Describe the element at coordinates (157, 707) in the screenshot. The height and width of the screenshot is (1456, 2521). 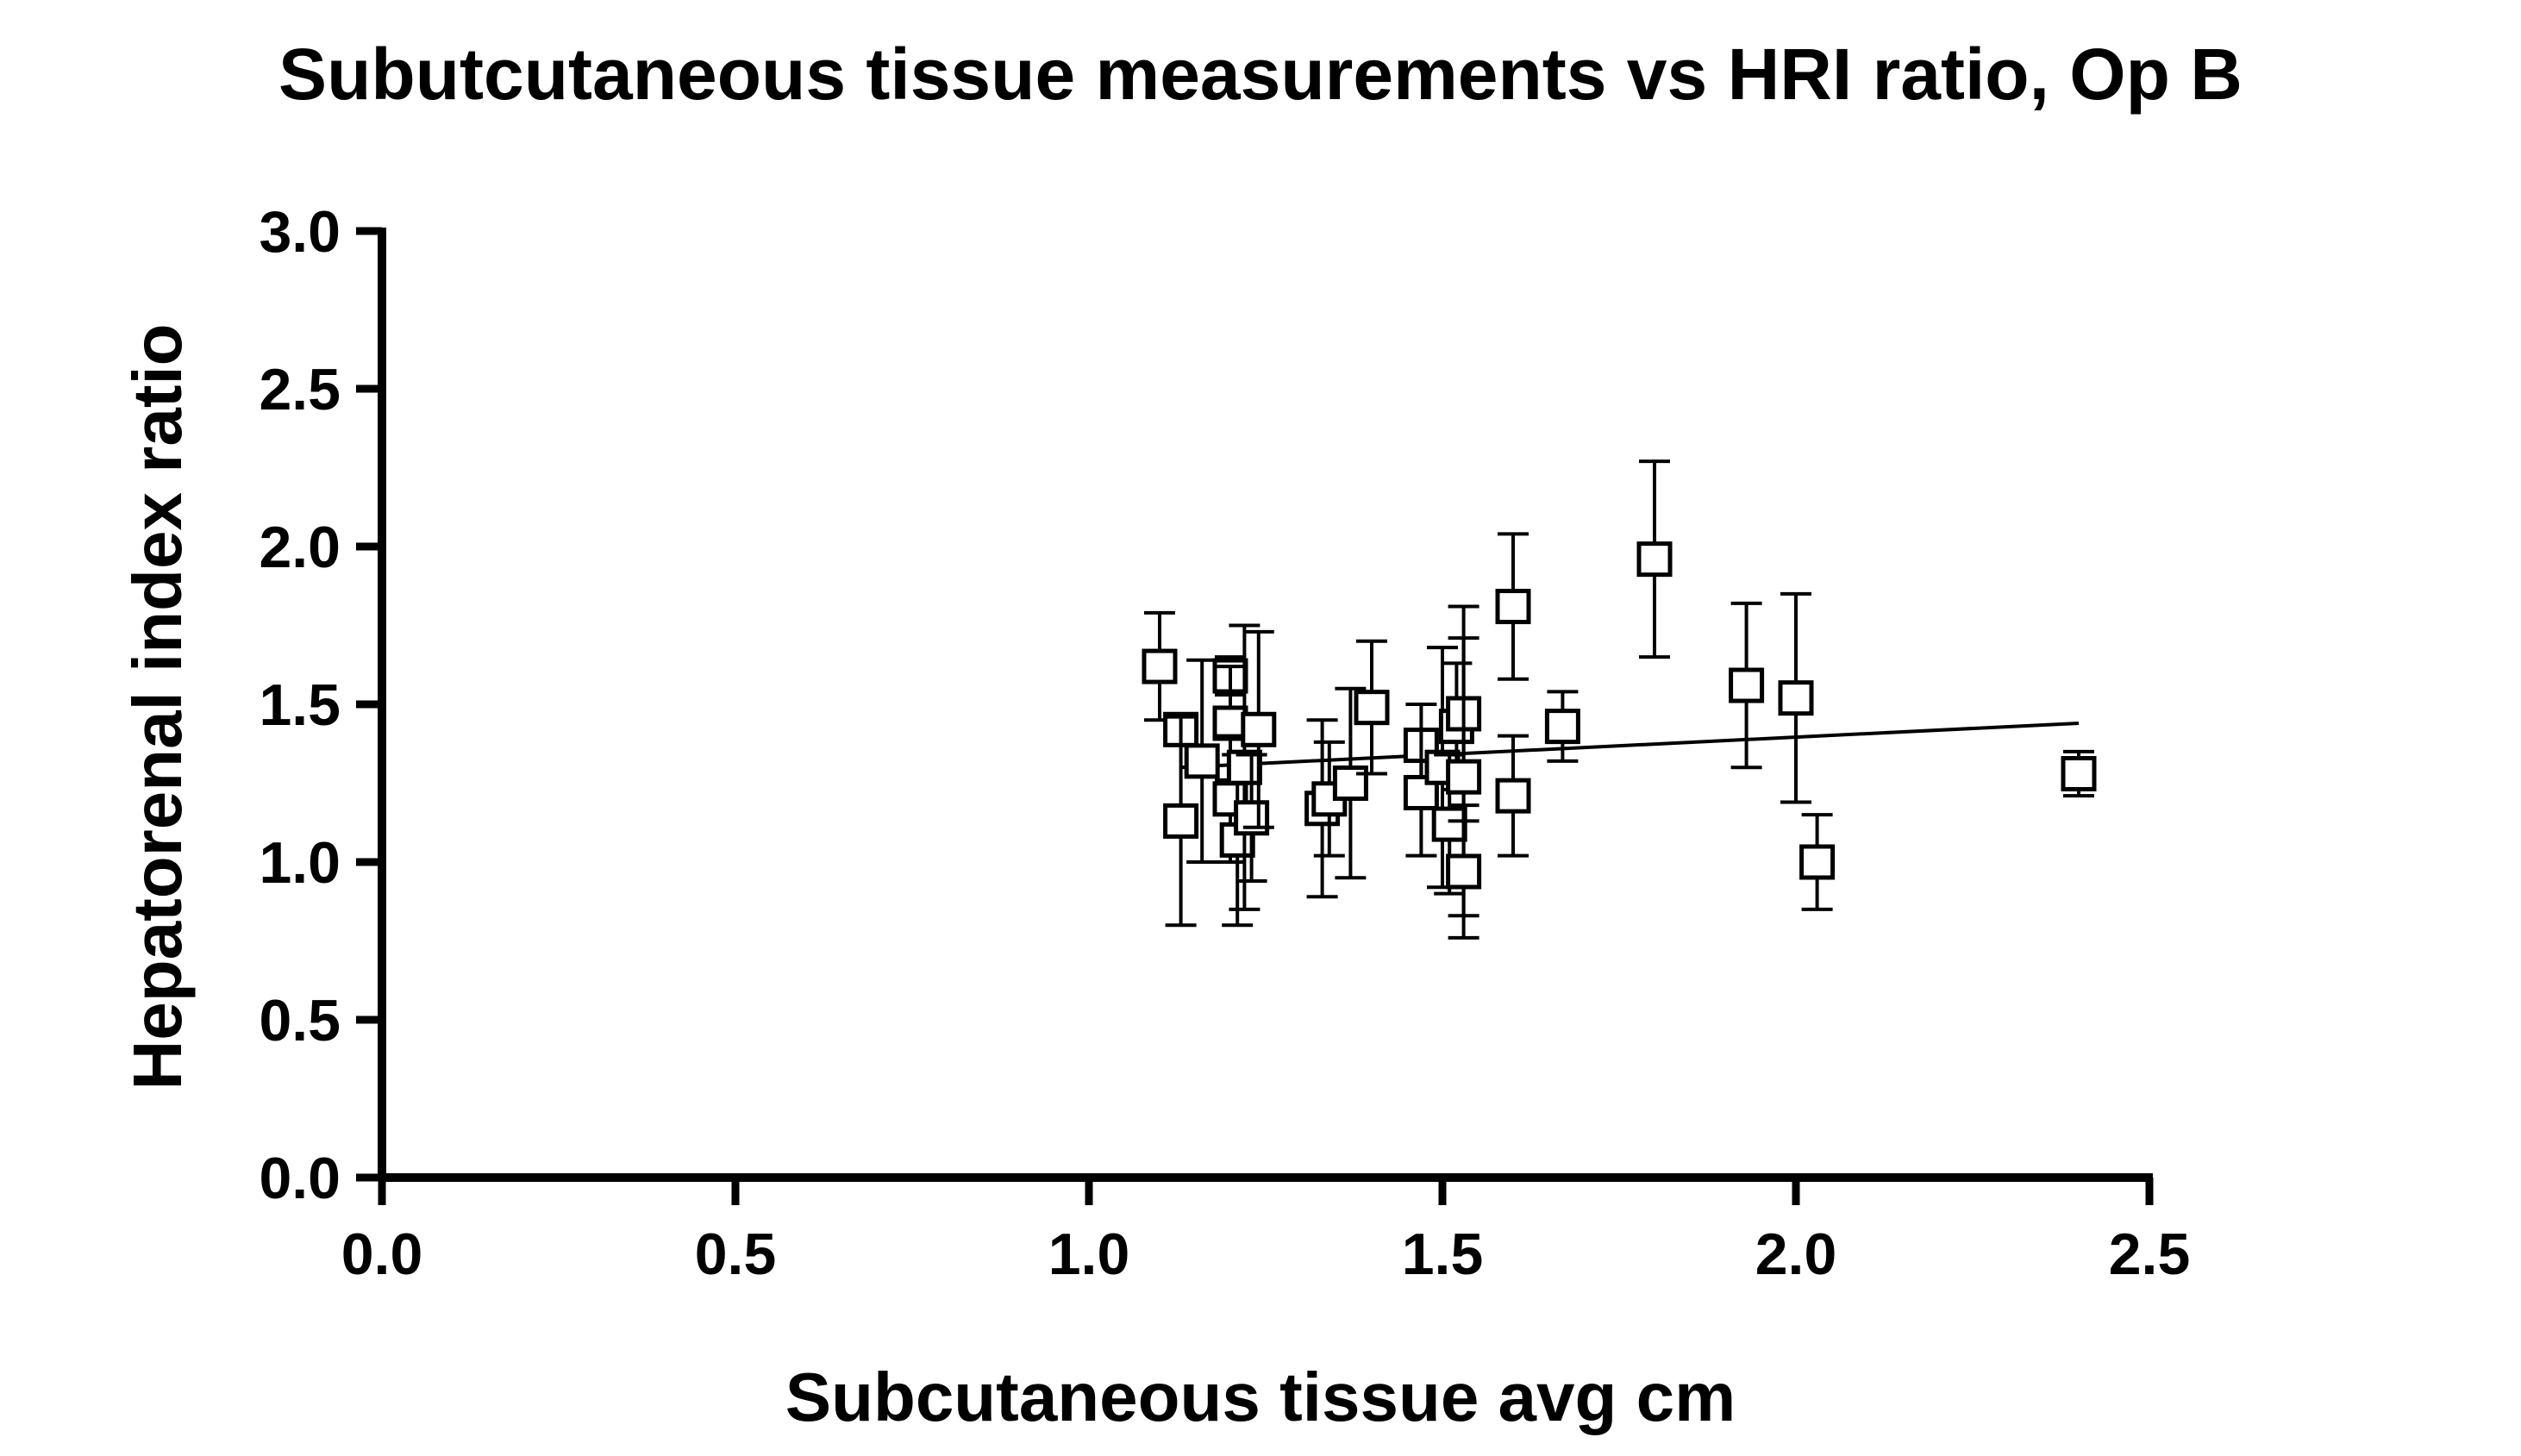
I see `y-axis-label: Hepatorenal index ratio` at that location.